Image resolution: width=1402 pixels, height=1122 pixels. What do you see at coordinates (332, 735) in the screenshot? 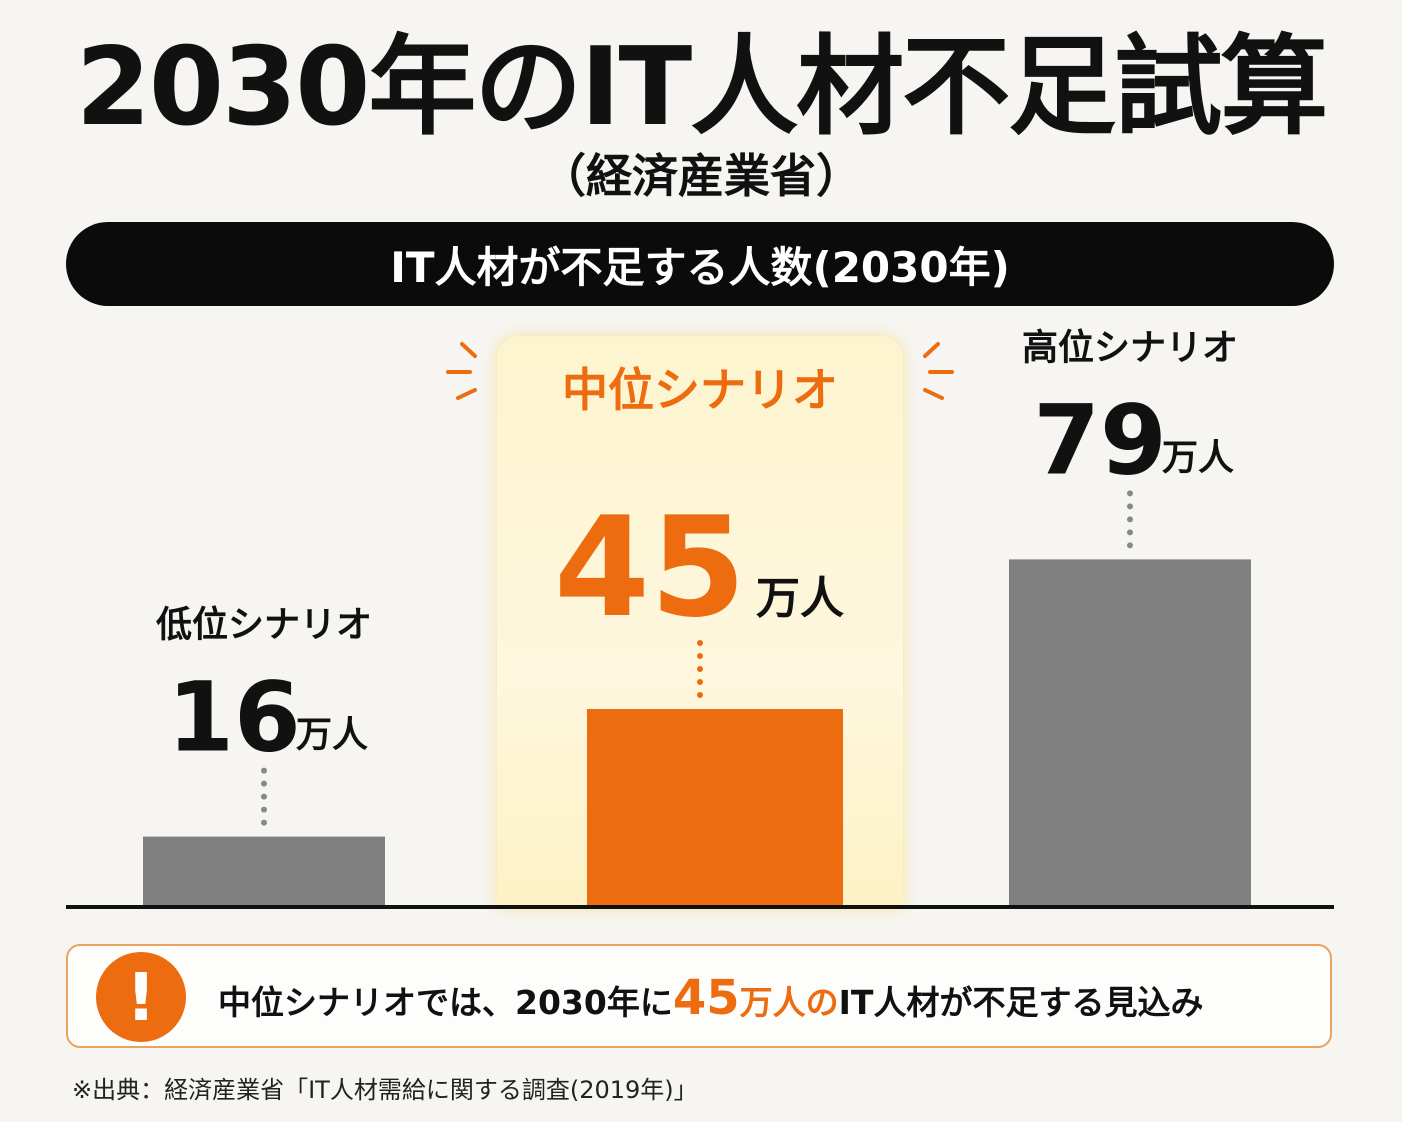
I see `unit-label-0: 万人` at bounding box center [332, 735].